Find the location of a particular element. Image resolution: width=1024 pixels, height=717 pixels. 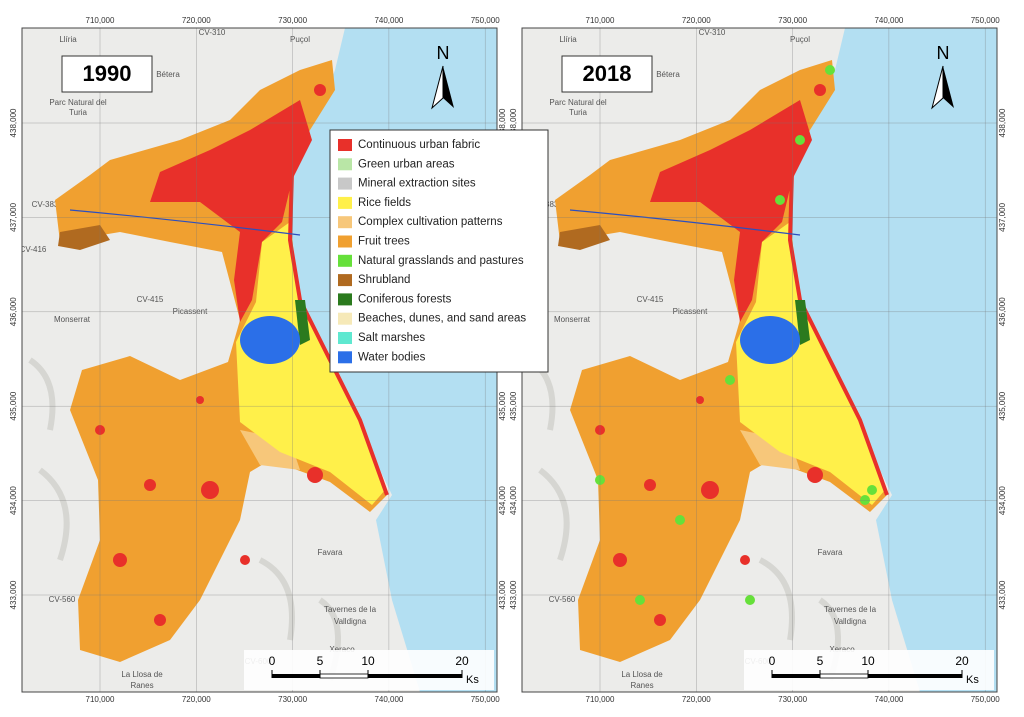

place-name: Tavernes de la is located at coordinates (850, 609).